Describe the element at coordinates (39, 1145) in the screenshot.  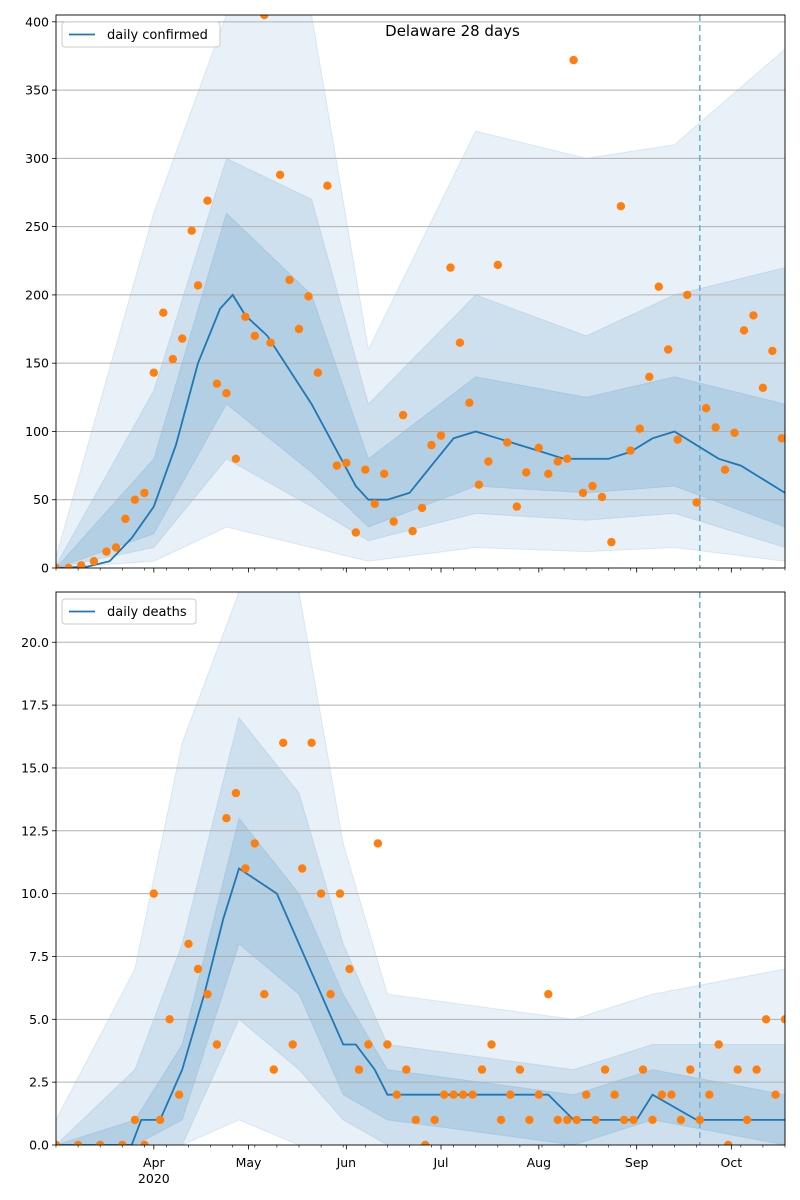
I see `y-tick-label: 0.0` at that location.